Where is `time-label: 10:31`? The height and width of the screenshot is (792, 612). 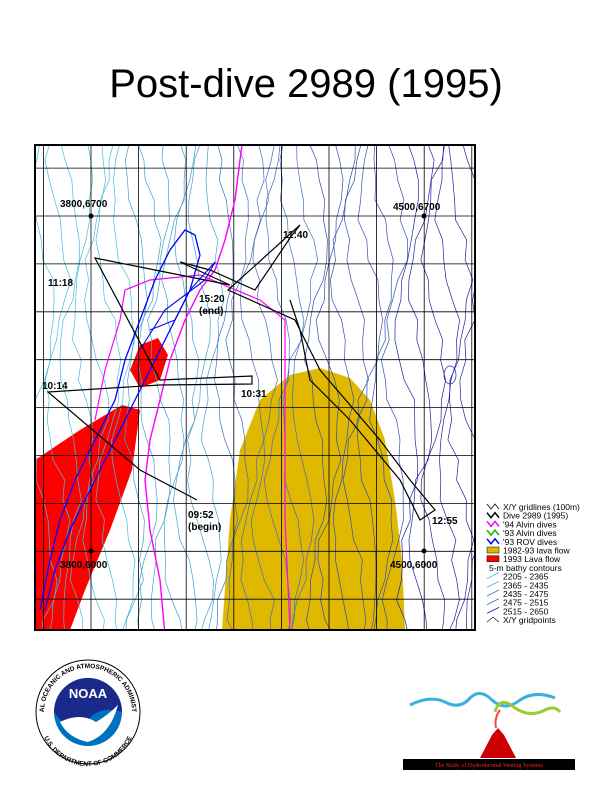 time-label: 10:31 is located at coordinates (254, 394).